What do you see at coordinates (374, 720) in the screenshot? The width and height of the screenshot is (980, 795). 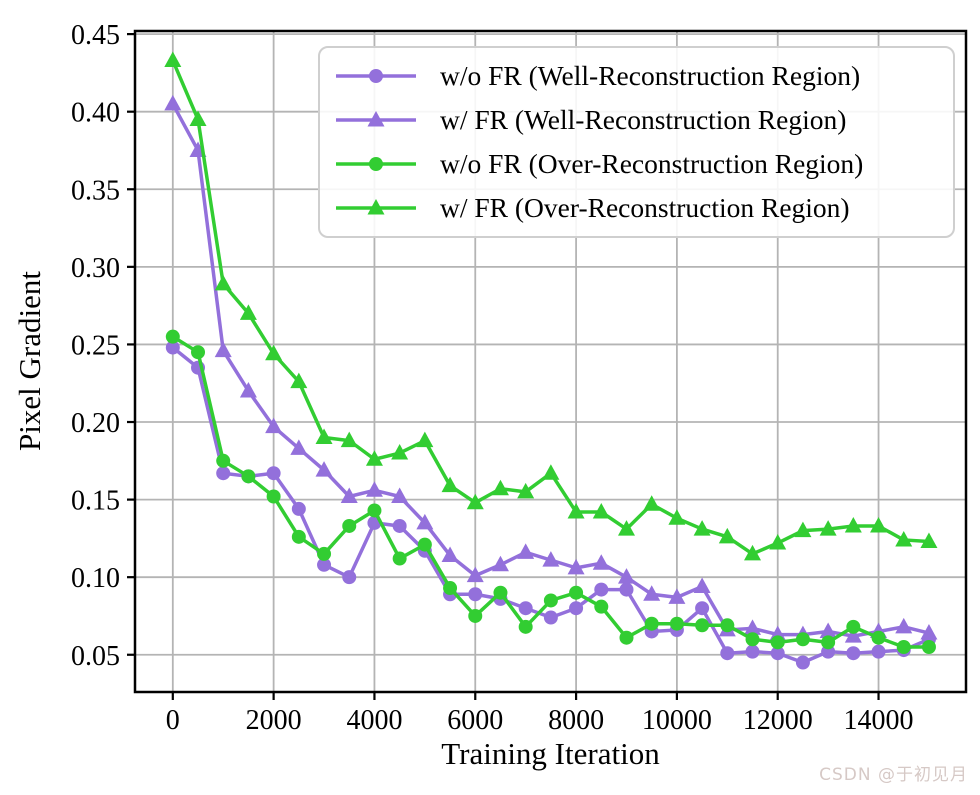 I see `x-tick-label: 4000` at bounding box center [374, 720].